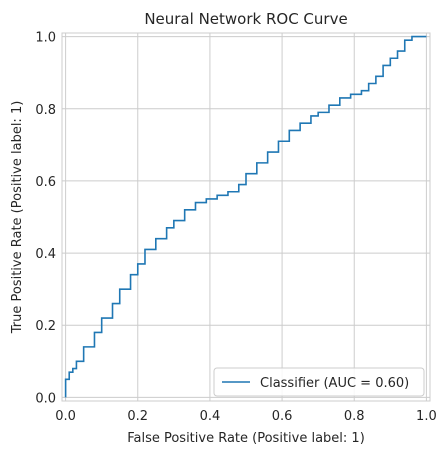 This screenshot has width=448, height=455. What do you see at coordinates (45, 110) in the screenshot?
I see `y-tick-label: 0.8` at bounding box center [45, 110].